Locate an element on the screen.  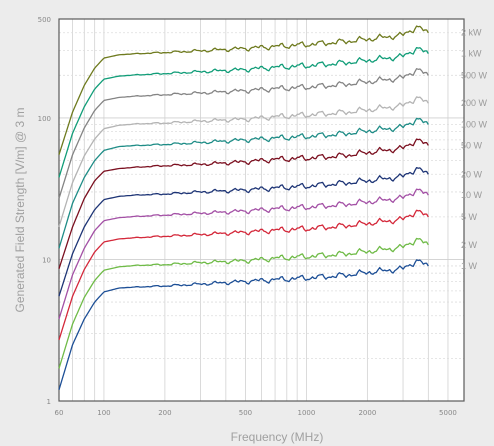
series-label: 500 W is located at coordinates (474, 75).